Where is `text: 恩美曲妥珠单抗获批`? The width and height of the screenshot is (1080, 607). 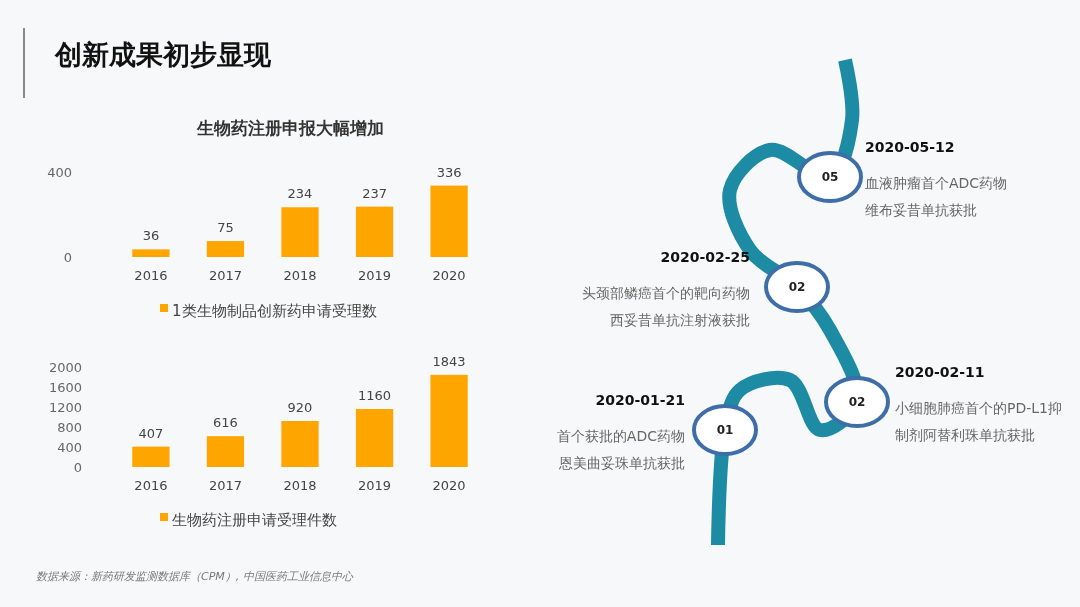
text: 恩美曲妥珠单抗获批 is located at coordinates (621, 463).